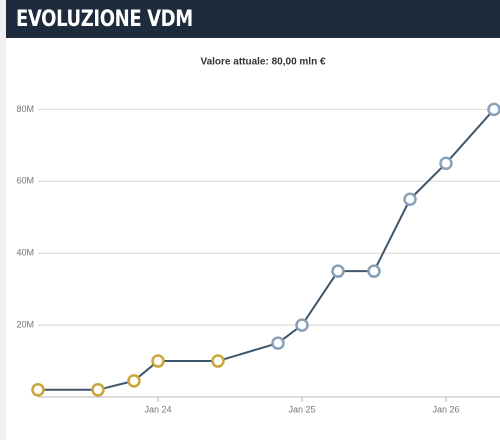  I want to click on x-tick-label: Jan 25, so click(301, 409).